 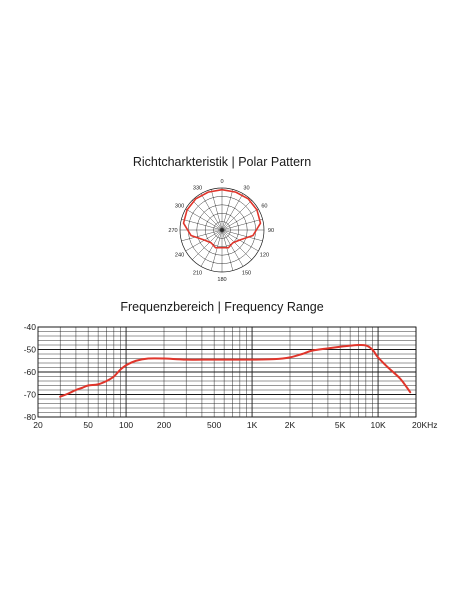 What do you see at coordinates (88, 425) in the screenshot?
I see `x-tick-label: 50` at bounding box center [88, 425].